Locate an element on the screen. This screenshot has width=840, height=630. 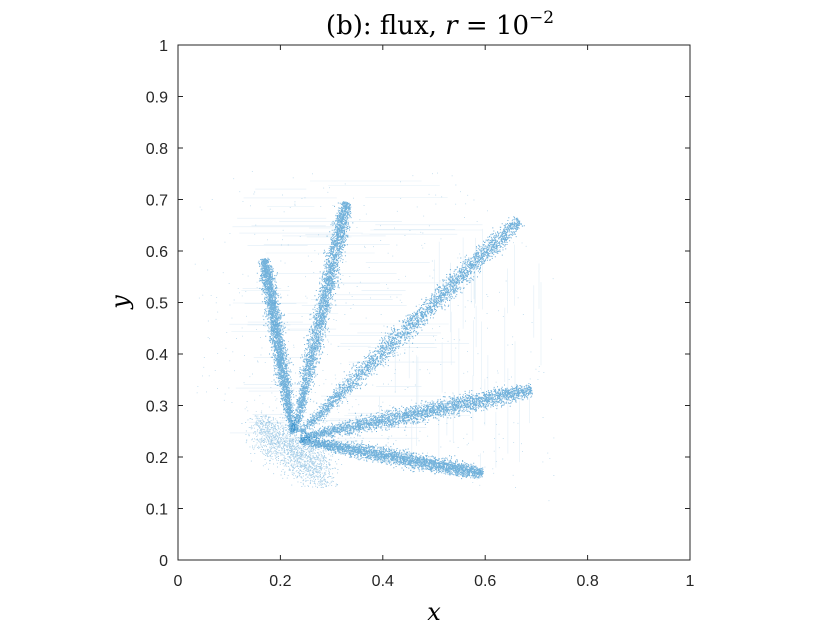
y-tick-label: 0.3 is located at coordinates (157, 407).